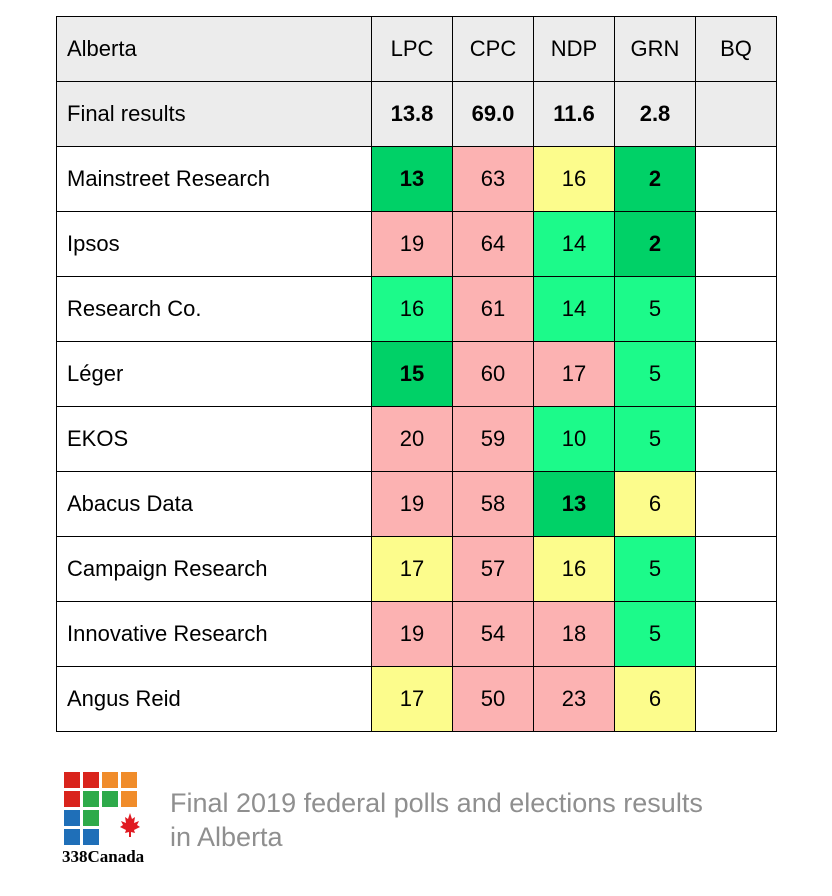  I want to click on poll-value-ndp: 10, so click(574, 439).